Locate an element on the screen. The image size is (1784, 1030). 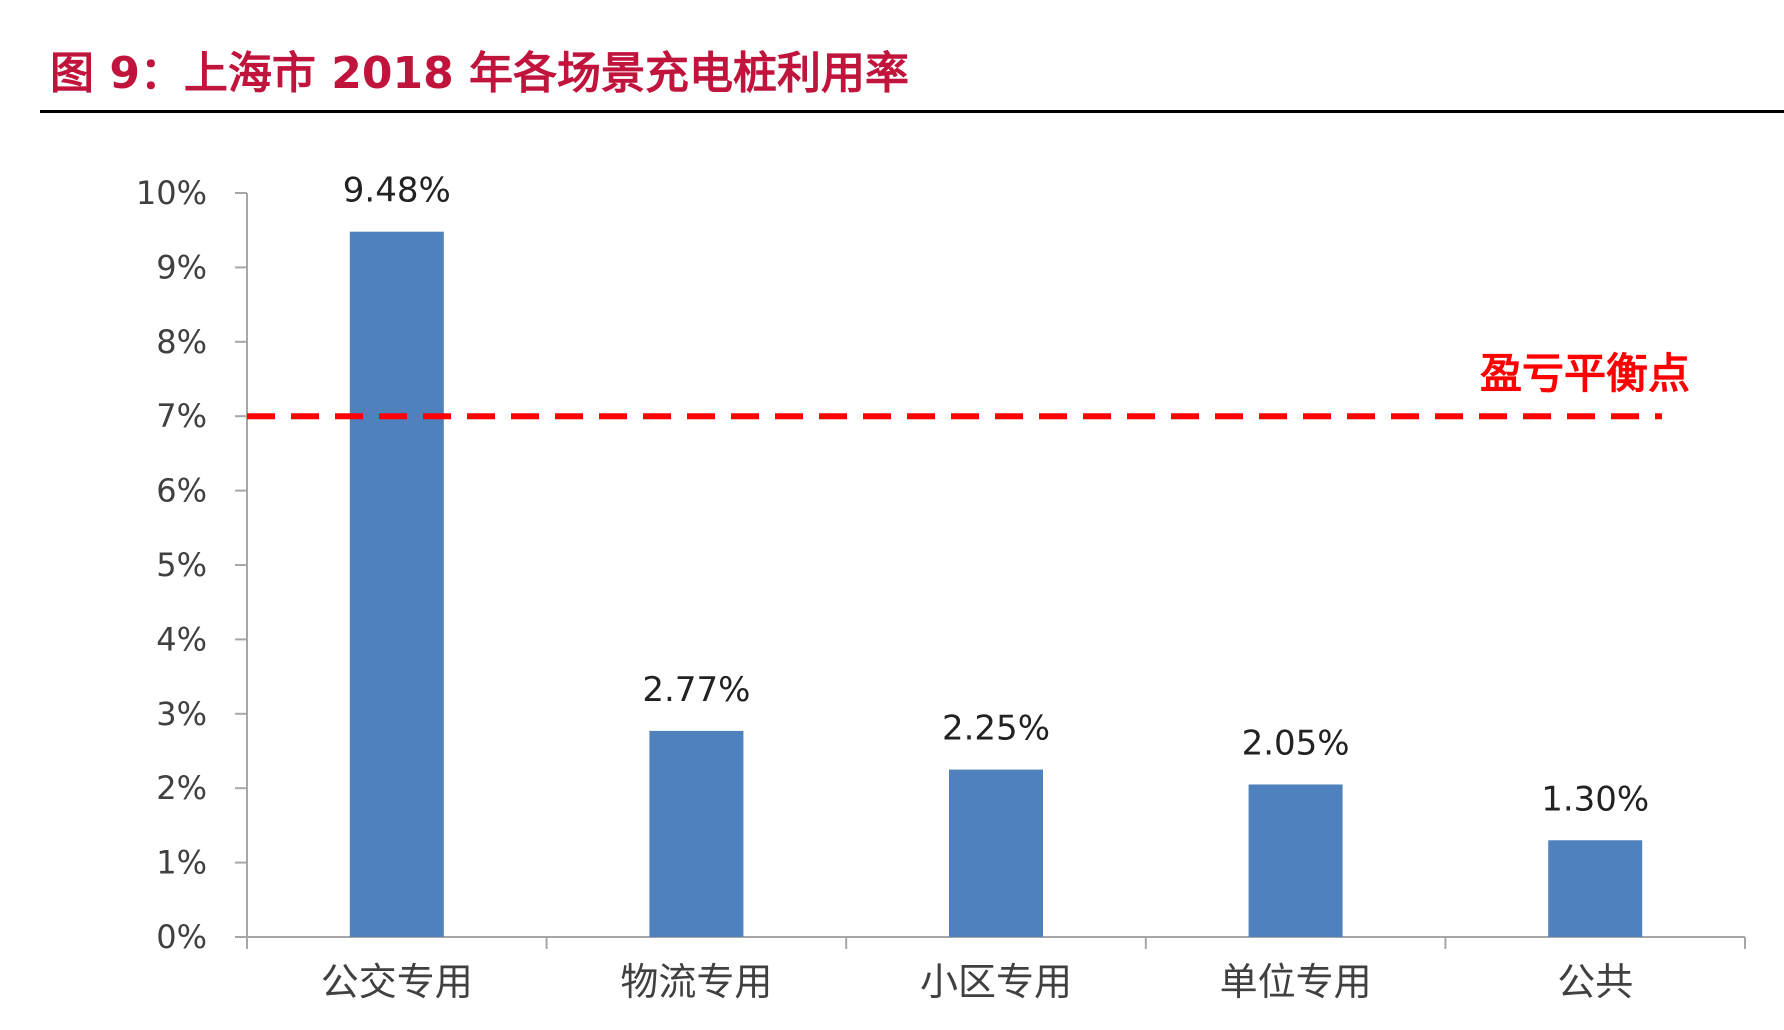
breakeven-label: 盈亏平衡点 is located at coordinates (1585, 373).